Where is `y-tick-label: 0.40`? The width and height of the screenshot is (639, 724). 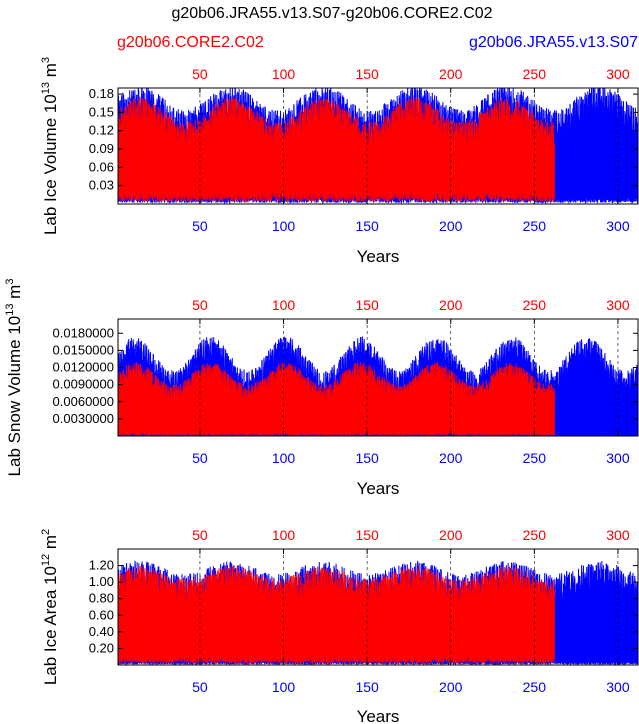 y-tick-label: 0.40 is located at coordinates (101, 631).